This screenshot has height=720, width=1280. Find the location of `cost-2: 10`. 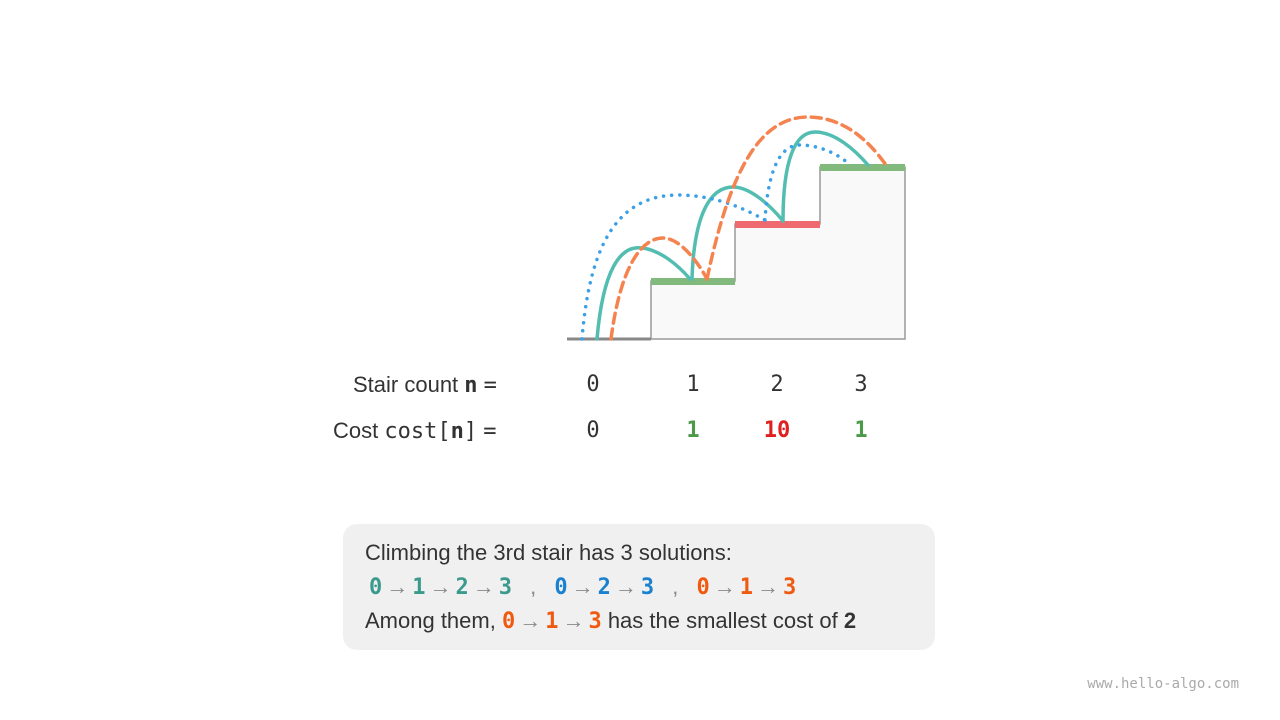

cost-2: 10 is located at coordinates (777, 430).